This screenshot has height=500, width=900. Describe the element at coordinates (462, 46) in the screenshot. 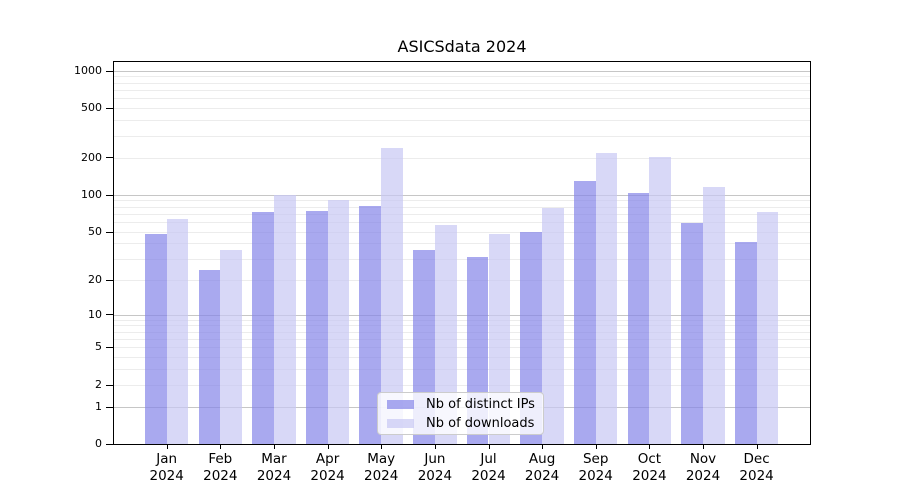

I see `chart-title: ASICSdata 2024` at that location.